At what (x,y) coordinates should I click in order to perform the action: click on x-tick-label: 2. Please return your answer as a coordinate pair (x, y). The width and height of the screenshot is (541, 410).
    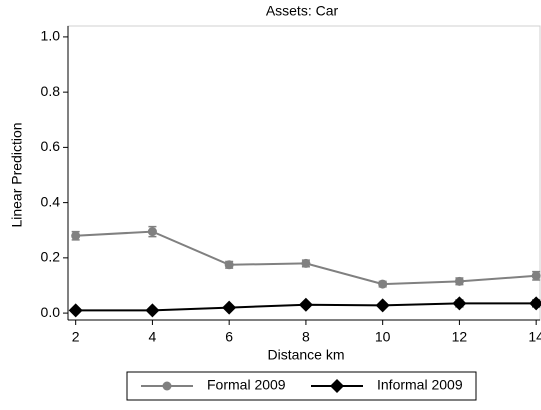
    Looking at the image, I should click on (76, 337).